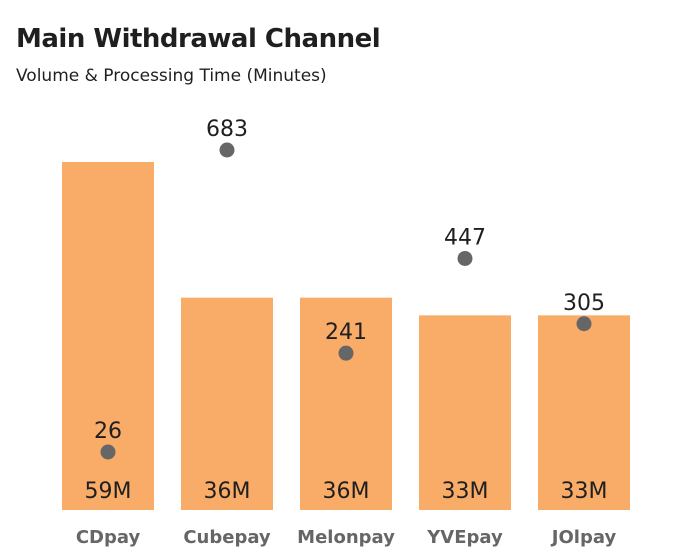  Describe the element at coordinates (108, 537) in the screenshot. I see `category-label: CDpay` at that location.